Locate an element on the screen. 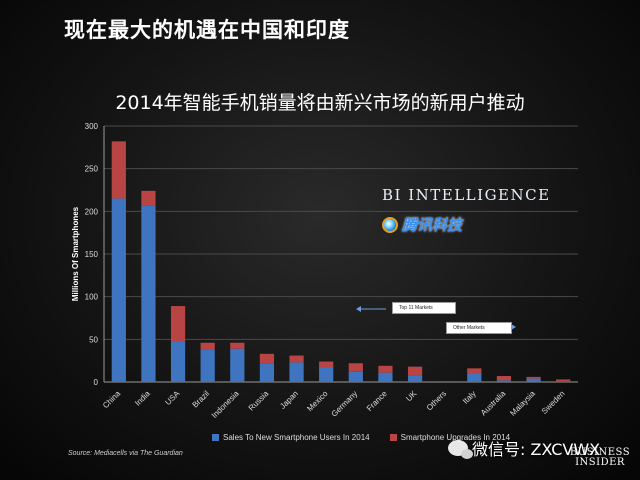 The image size is (640, 480). y-axis-label: Millions Of Smartphones is located at coordinates (75, 253).